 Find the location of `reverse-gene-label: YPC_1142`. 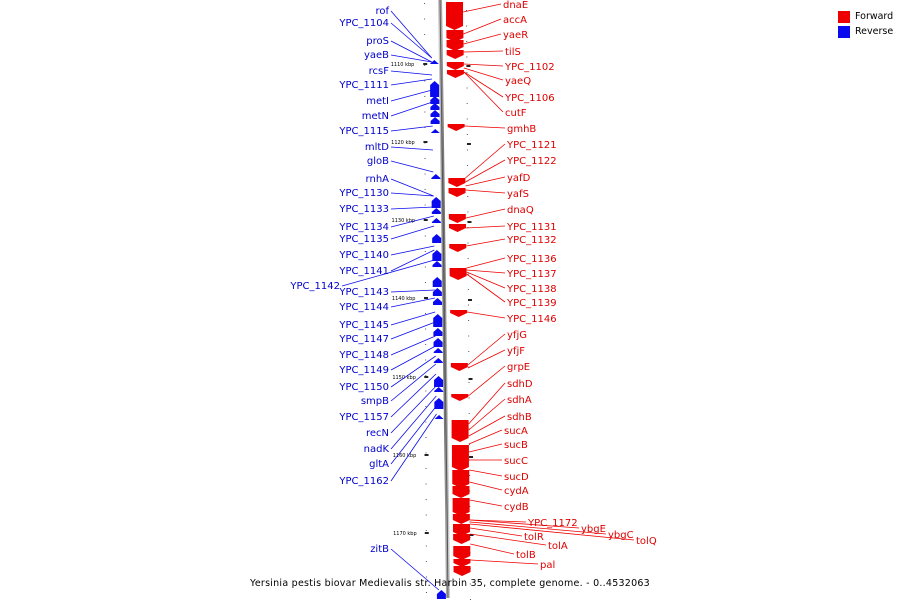

reverse-gene-label: YPC_1142 is located at coordinates (314, 286).